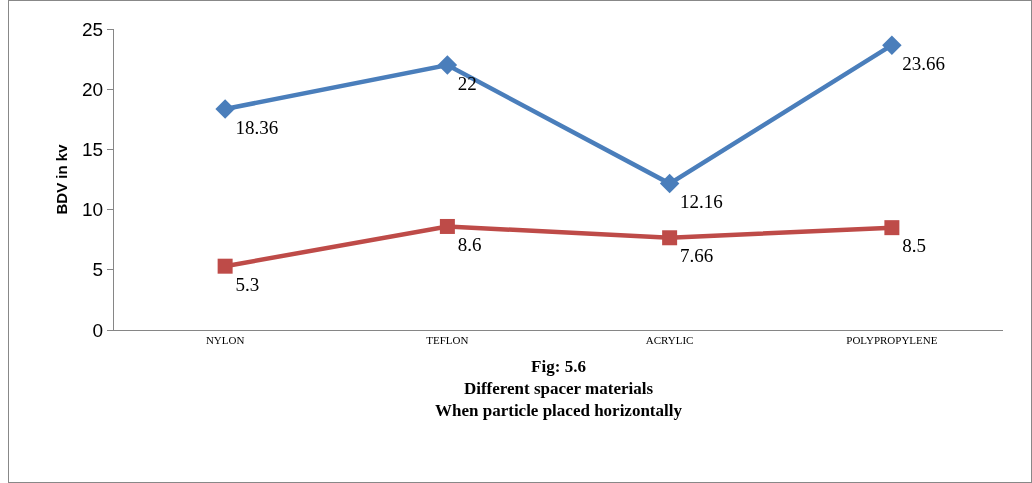  Describe the element at coordinates (62, 179) in the screenshot. I see `y-axis-title: BDV in kv` at that location.